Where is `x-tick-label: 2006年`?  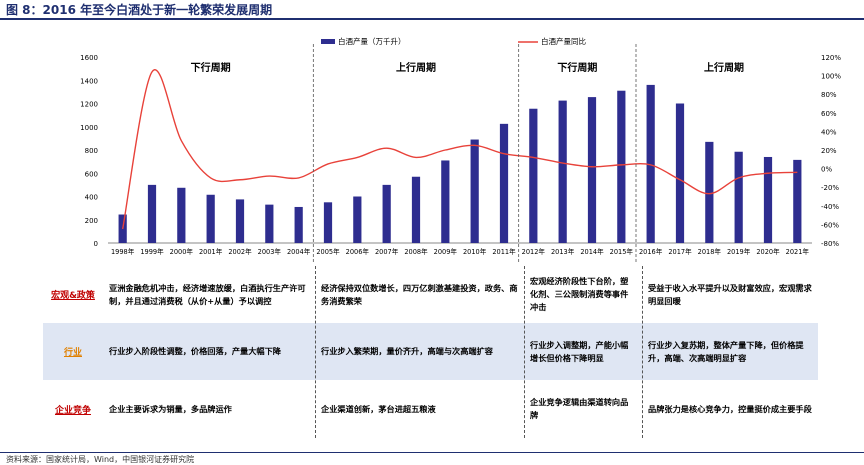
x-tick-label: 2006年 is located at coordinates (358, 251).